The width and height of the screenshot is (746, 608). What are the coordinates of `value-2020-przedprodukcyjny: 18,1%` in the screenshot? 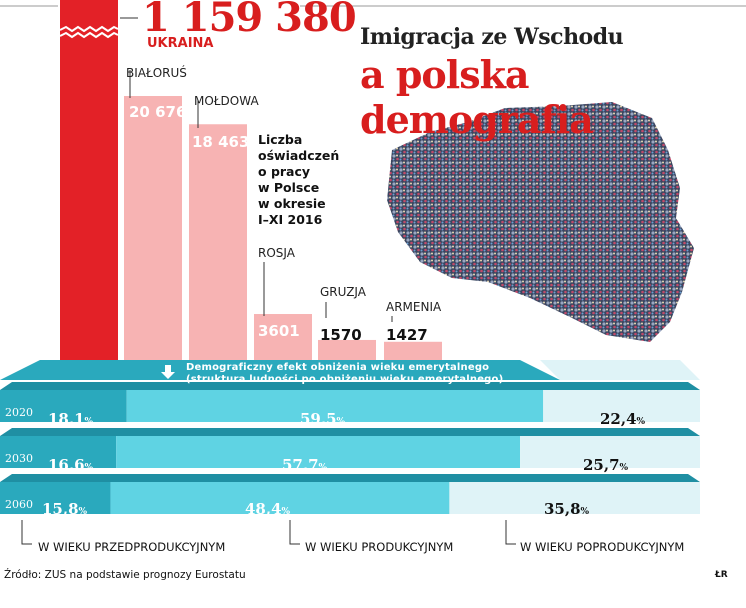 It's located at (71, 419).